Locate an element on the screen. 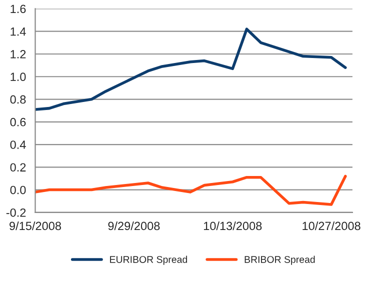  y-tick-label: -0.2 is located at coordinates (16, 212).